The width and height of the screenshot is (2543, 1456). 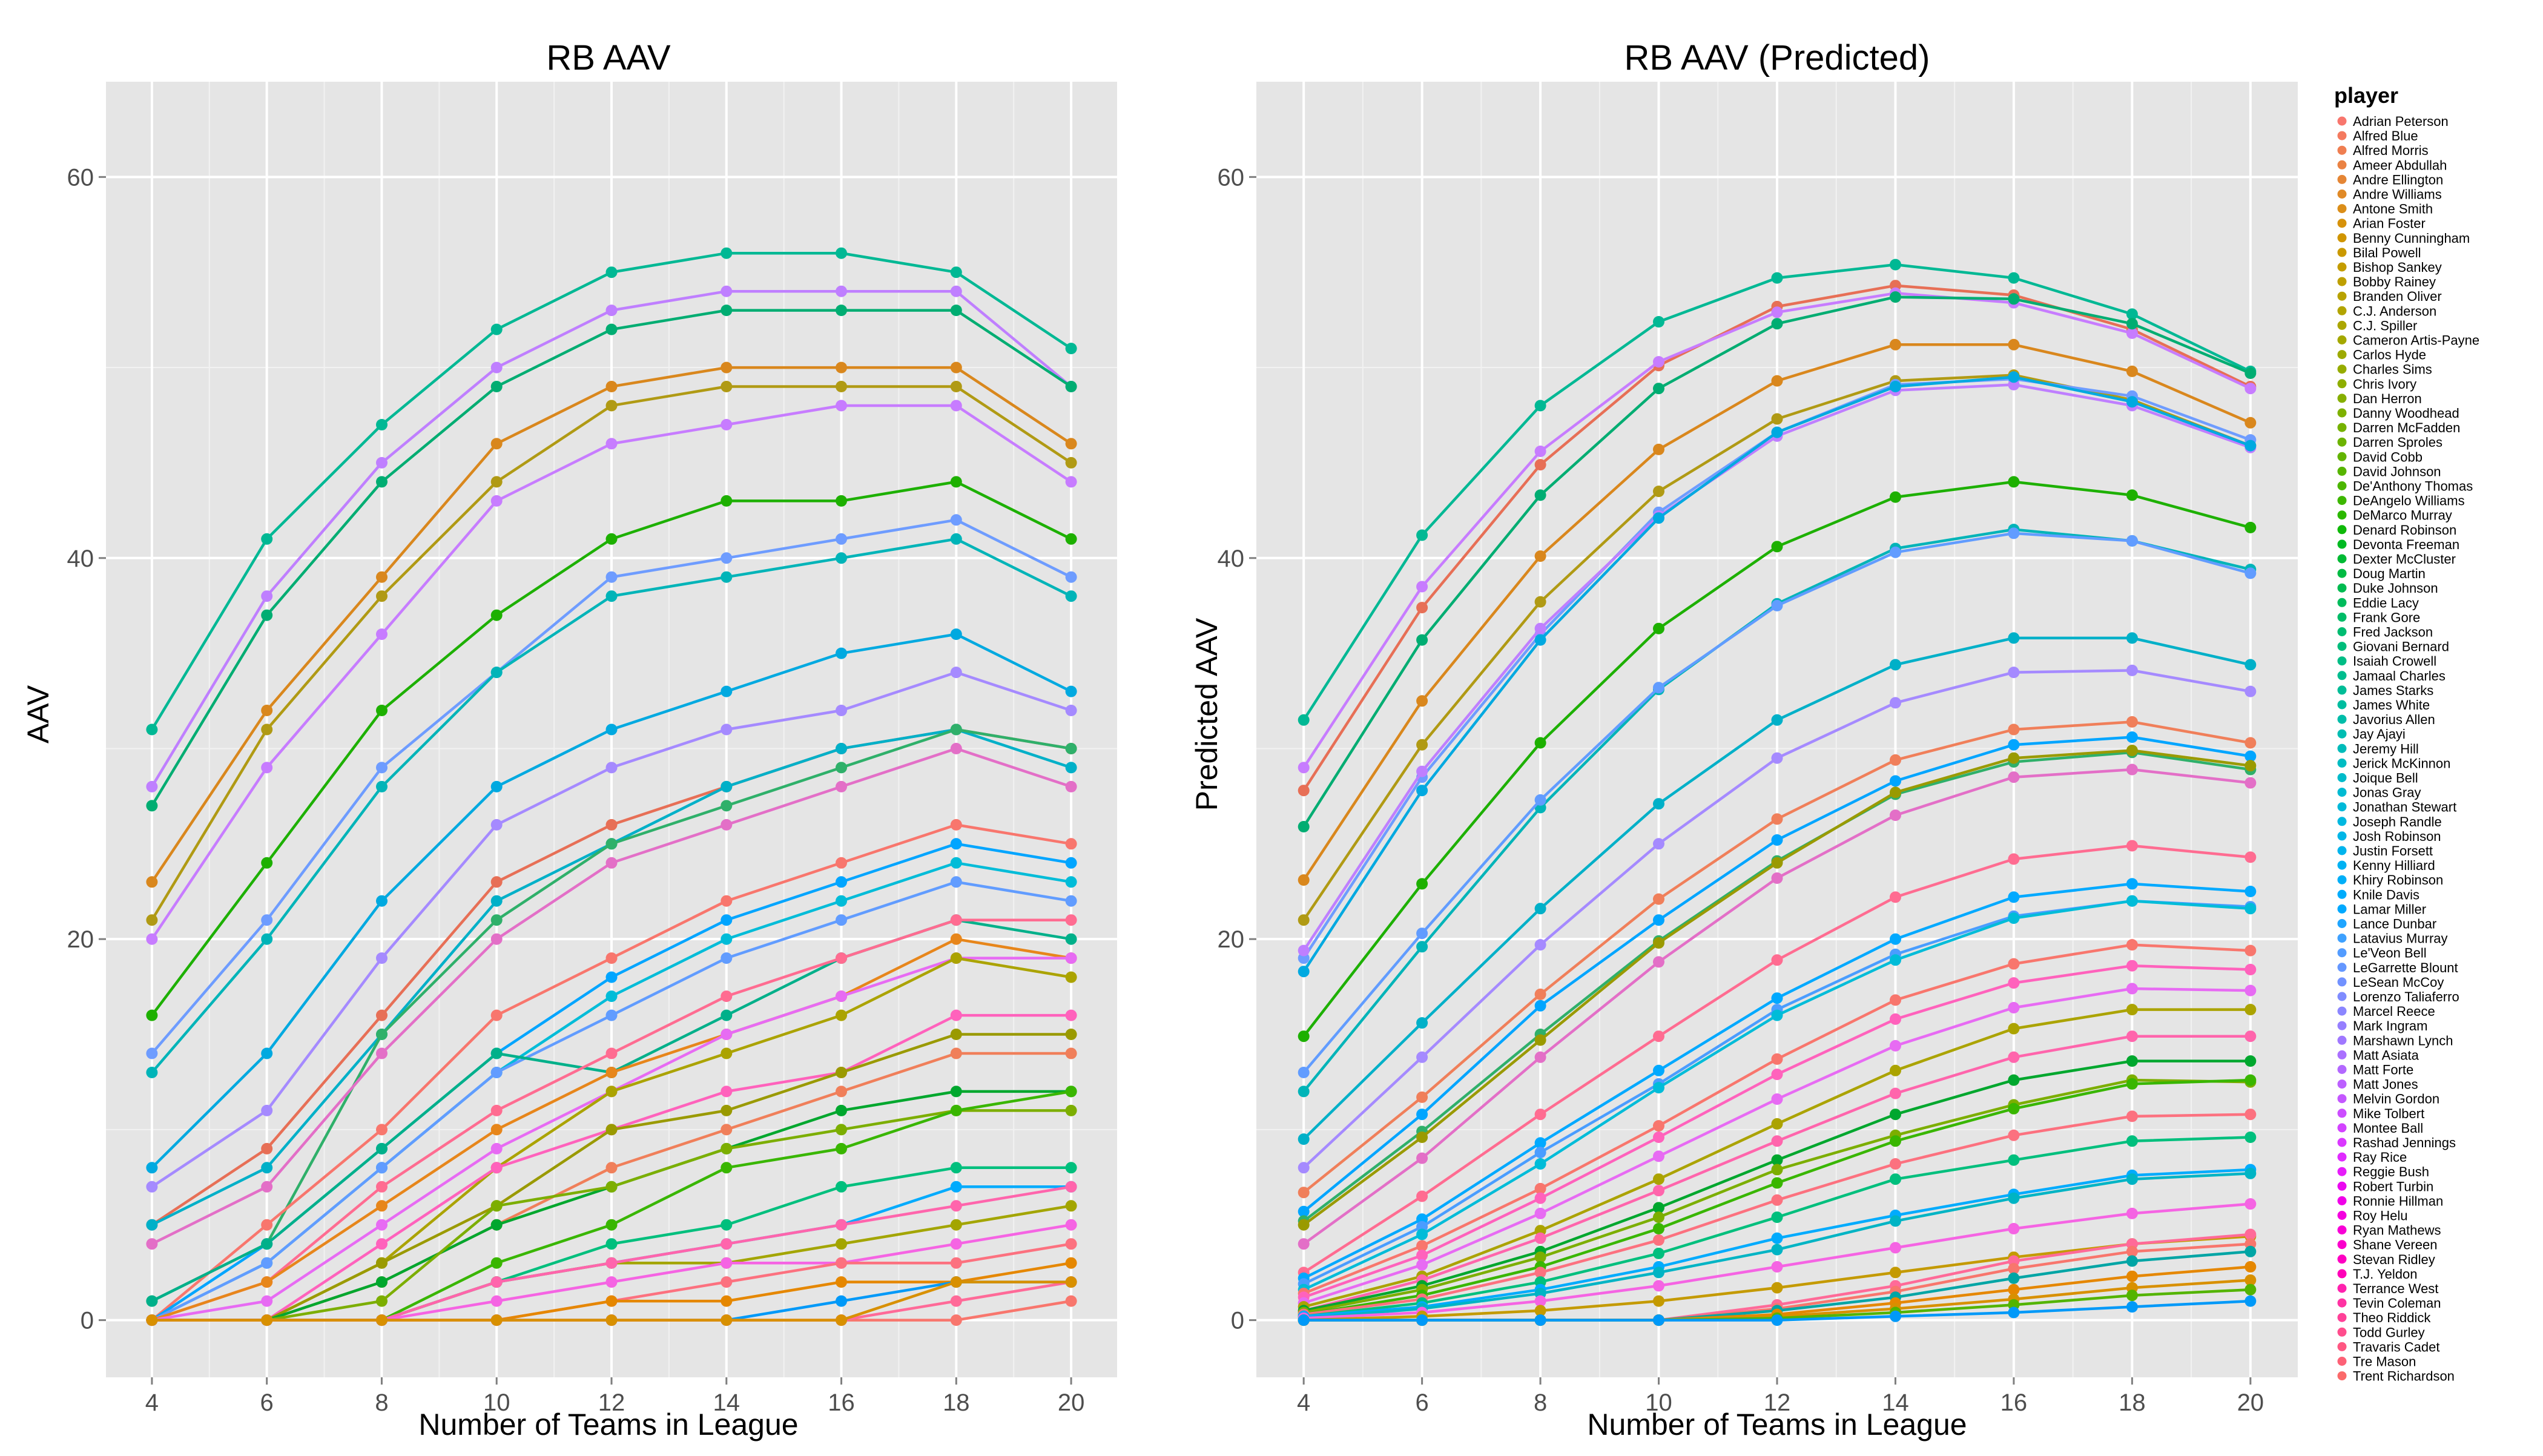 What do you see at coordinates (2385, 1274) in the screenshot?
I see `legend-label: T.J. Yeldon` at bounding box center [2385, 1274].